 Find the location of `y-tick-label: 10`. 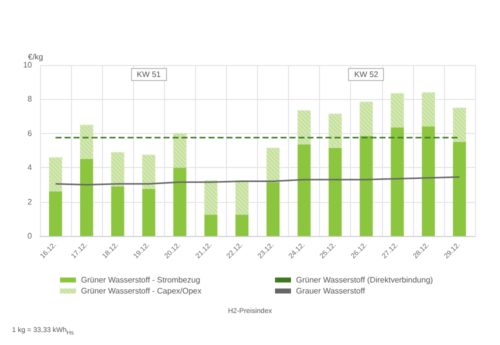

y-tick-label: 10 is located at coordinates (28, 65).